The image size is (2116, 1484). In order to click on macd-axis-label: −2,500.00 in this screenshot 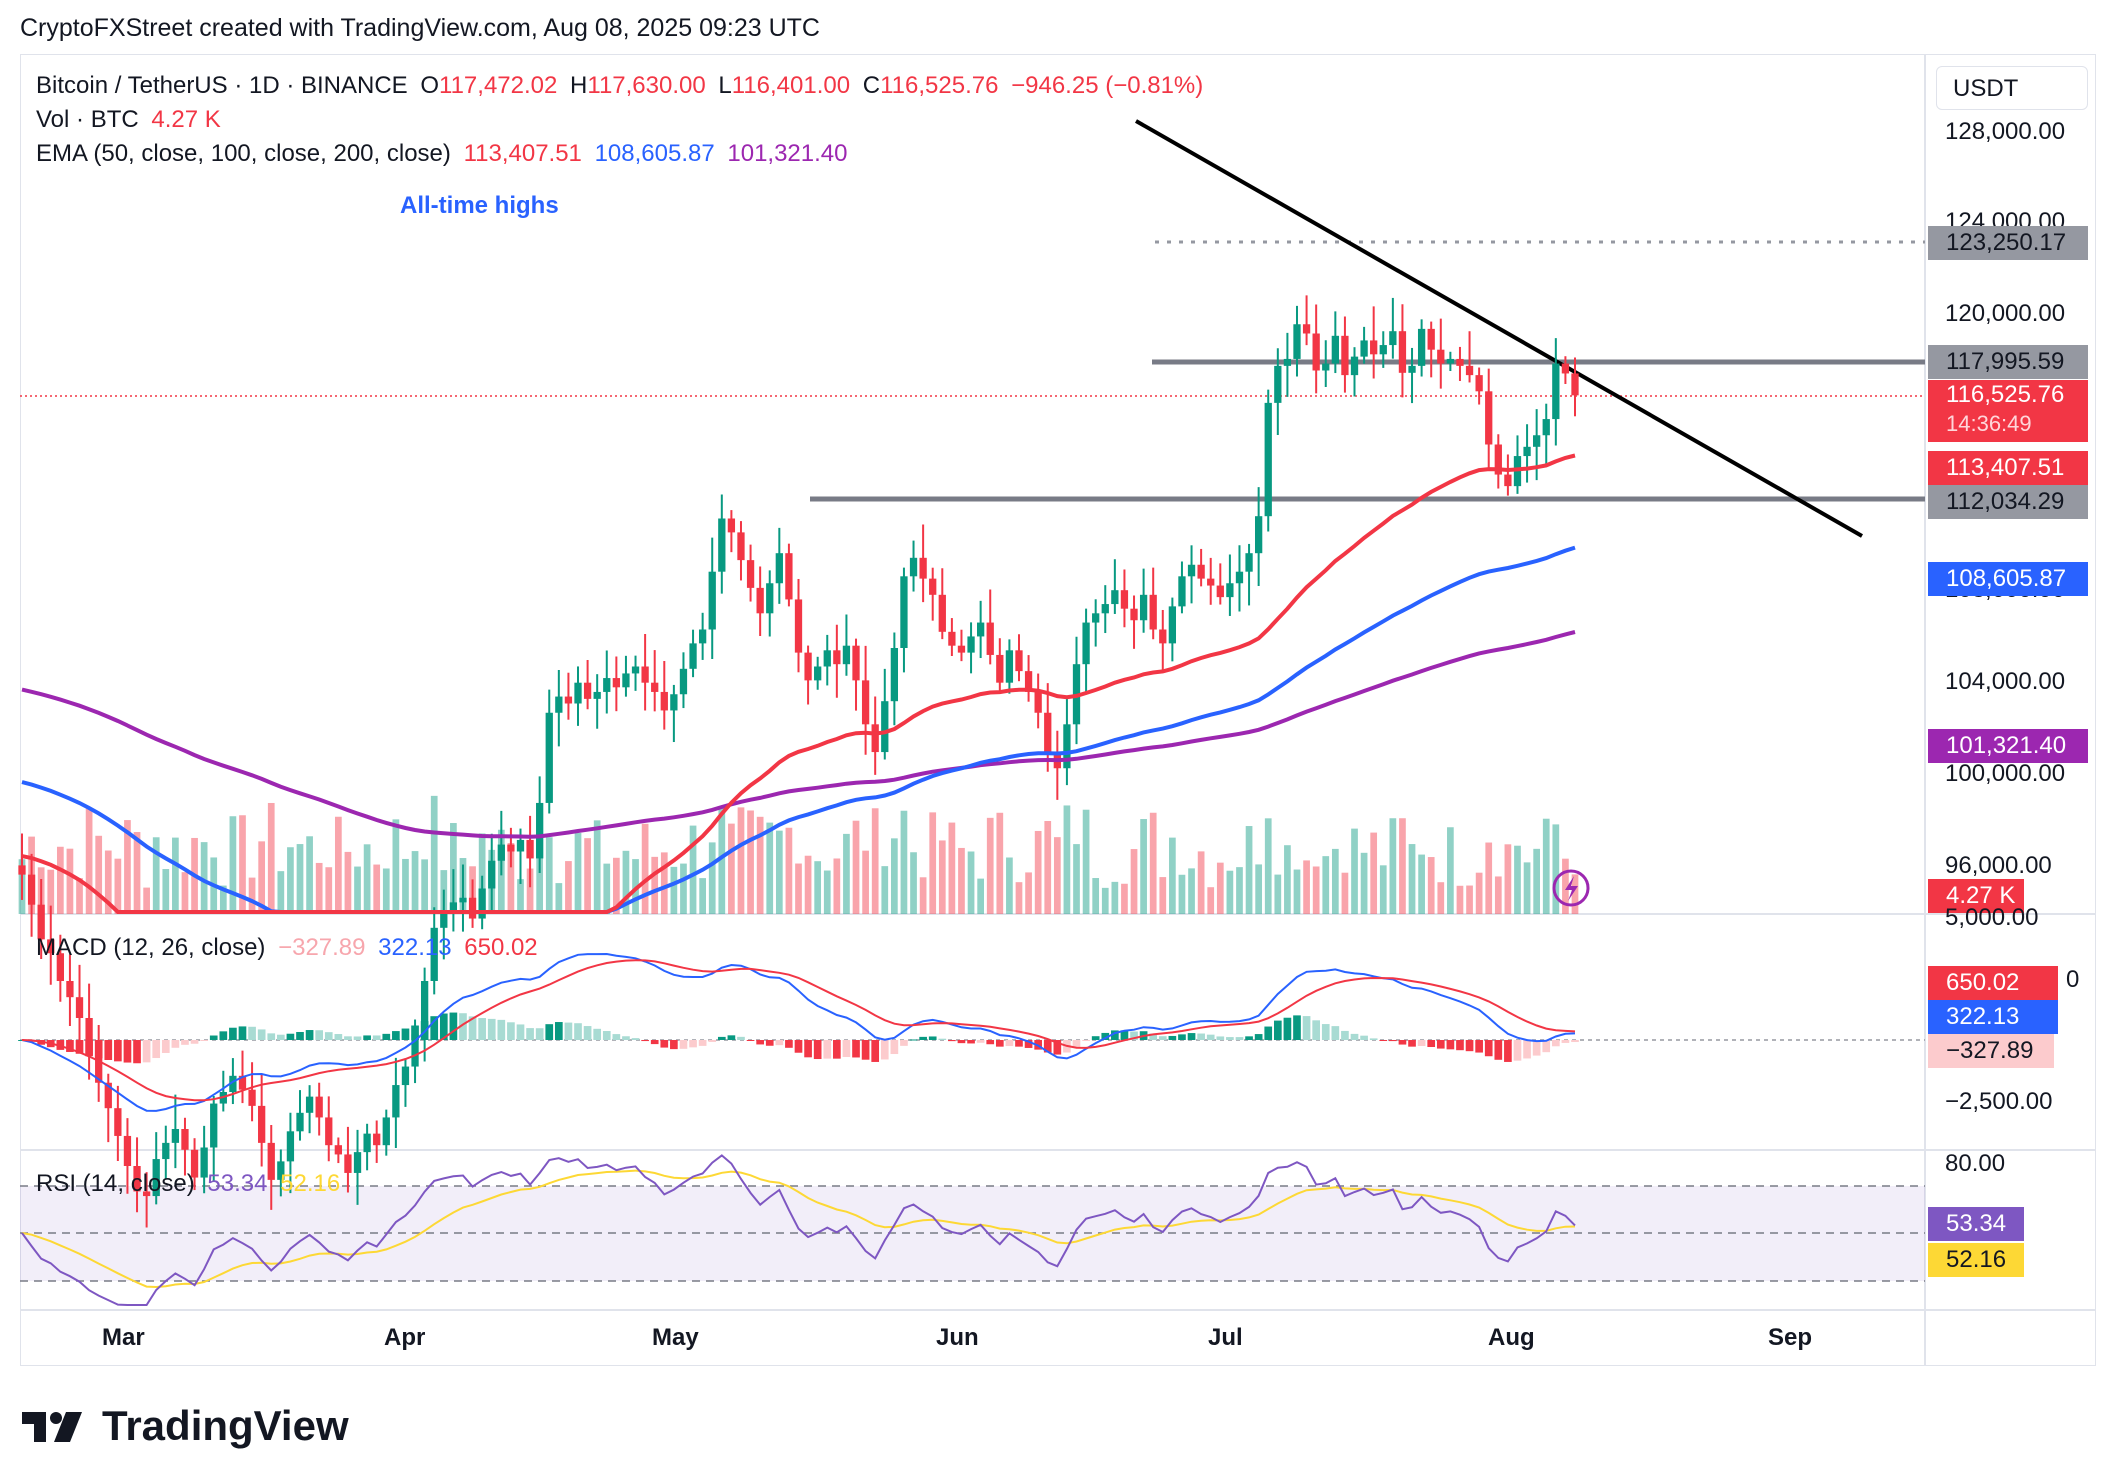, I will do `click(1999, 1101)`.